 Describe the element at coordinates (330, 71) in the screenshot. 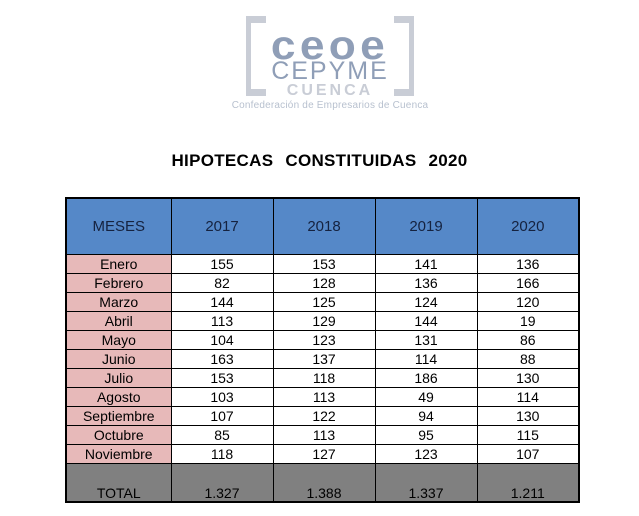

I see `logo-cepyme-text: CEPYME` at that location.